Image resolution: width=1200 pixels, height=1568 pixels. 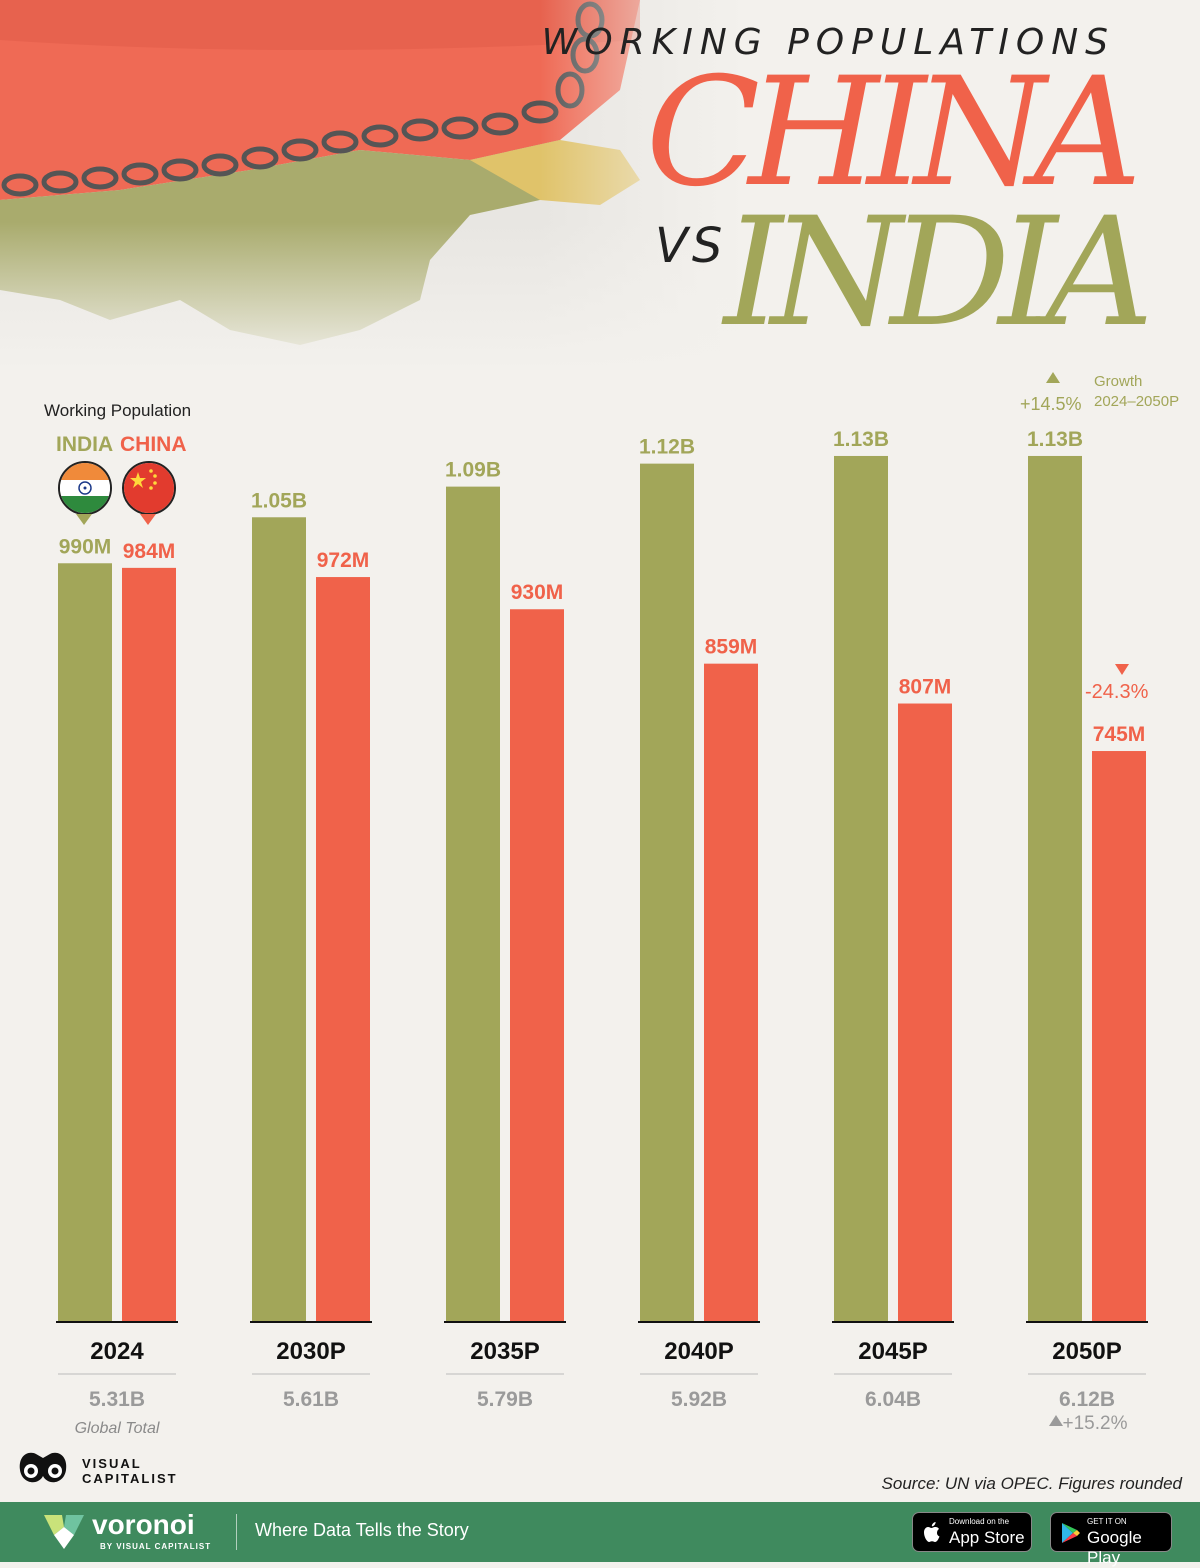 What do you see at coordinates (43, 1467) in the screenshot?
I see `vc-binoculars-icon` at bounding box center [43, 1467].